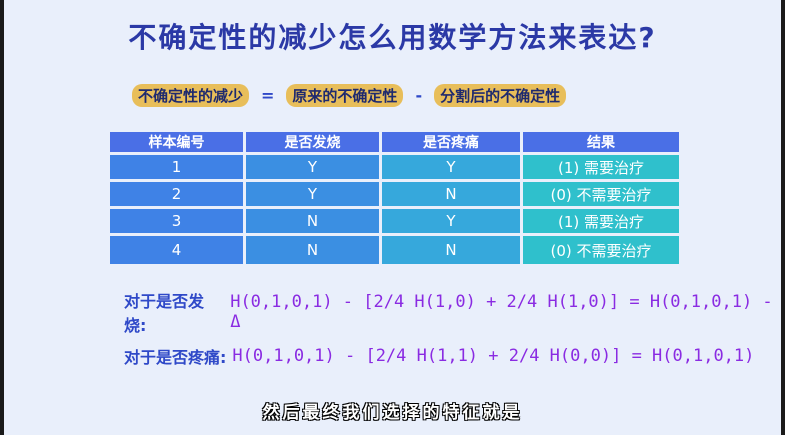  I want to click on header-fever: 是否发烧, so click(312, 142).